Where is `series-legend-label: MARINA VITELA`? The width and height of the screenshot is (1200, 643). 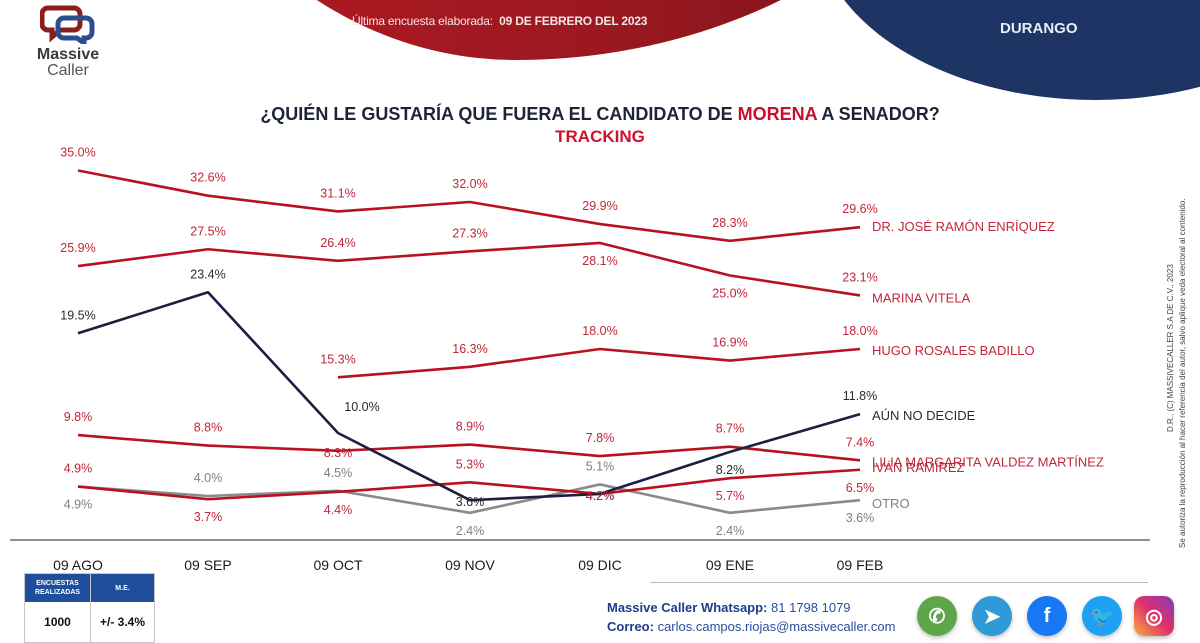
series-legend-label: MARINA VITELA is located at coordinates (921, 297).